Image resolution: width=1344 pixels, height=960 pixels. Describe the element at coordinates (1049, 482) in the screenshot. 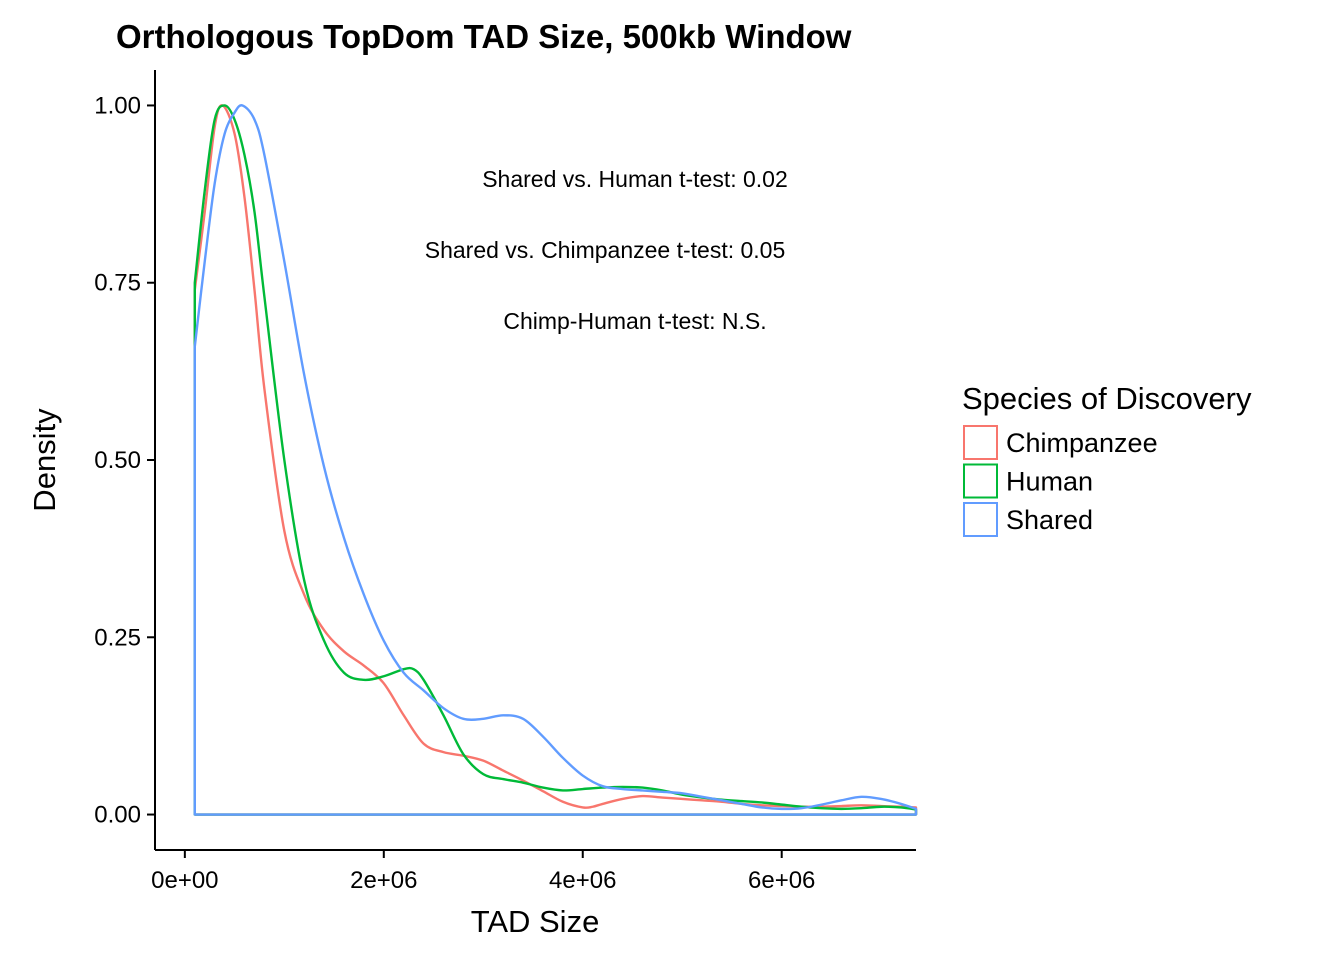

I see `legend-label-human: Human` at that location.